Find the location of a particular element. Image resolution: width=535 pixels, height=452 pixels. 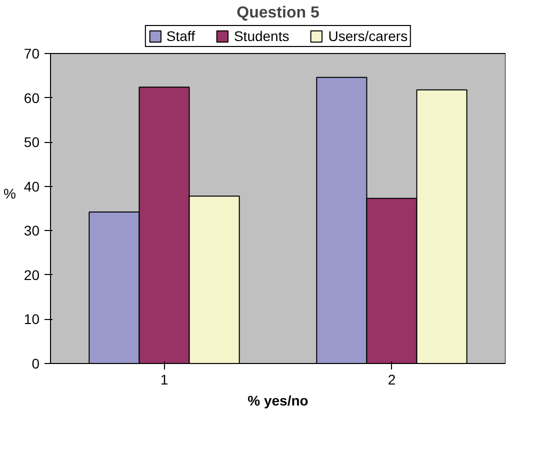

legend-label: Students is located at coordinates (262, 36).